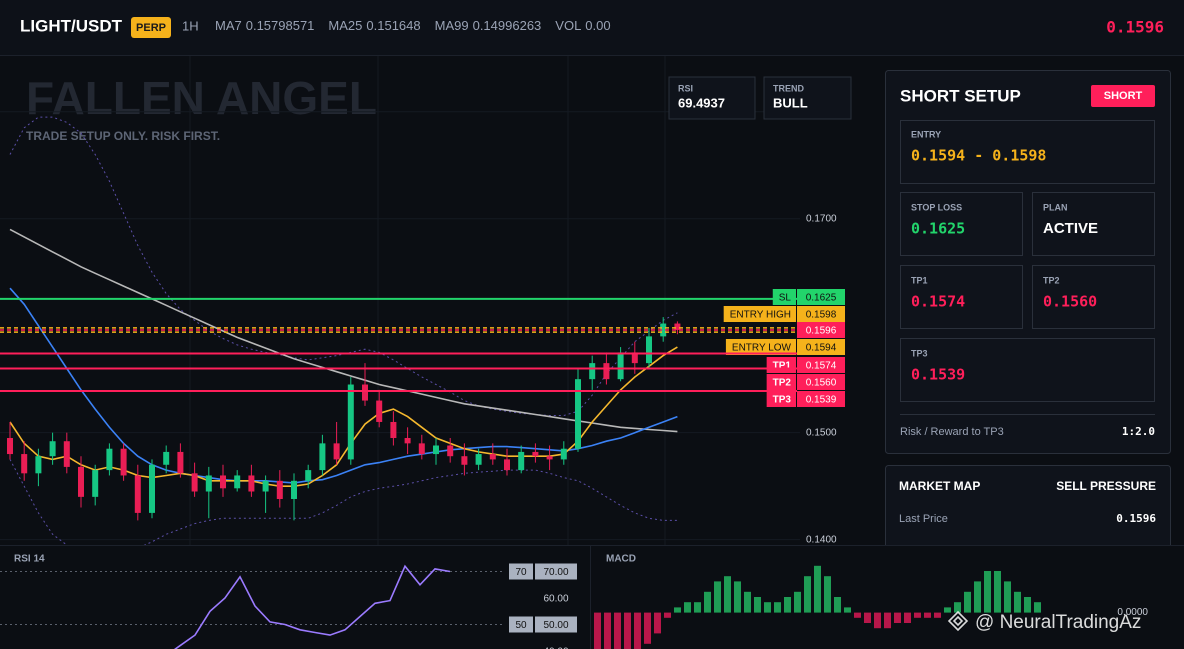 The width and height of the screenshot is (1184, 649). Describe the element at coordinates (568, 25) in the screenshot. I see `indicator-name: VOL` at that location.